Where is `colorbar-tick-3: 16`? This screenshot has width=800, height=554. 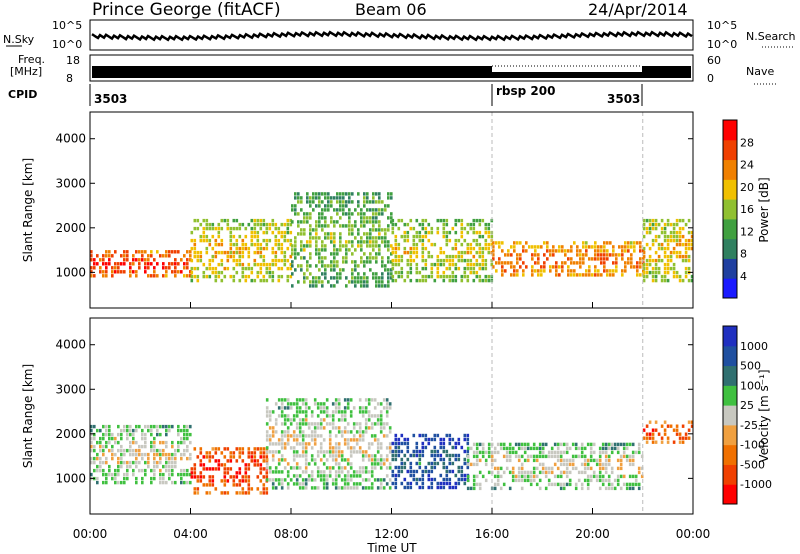 colorbar-tick-3: 16 is located at coordinates (747, 209).